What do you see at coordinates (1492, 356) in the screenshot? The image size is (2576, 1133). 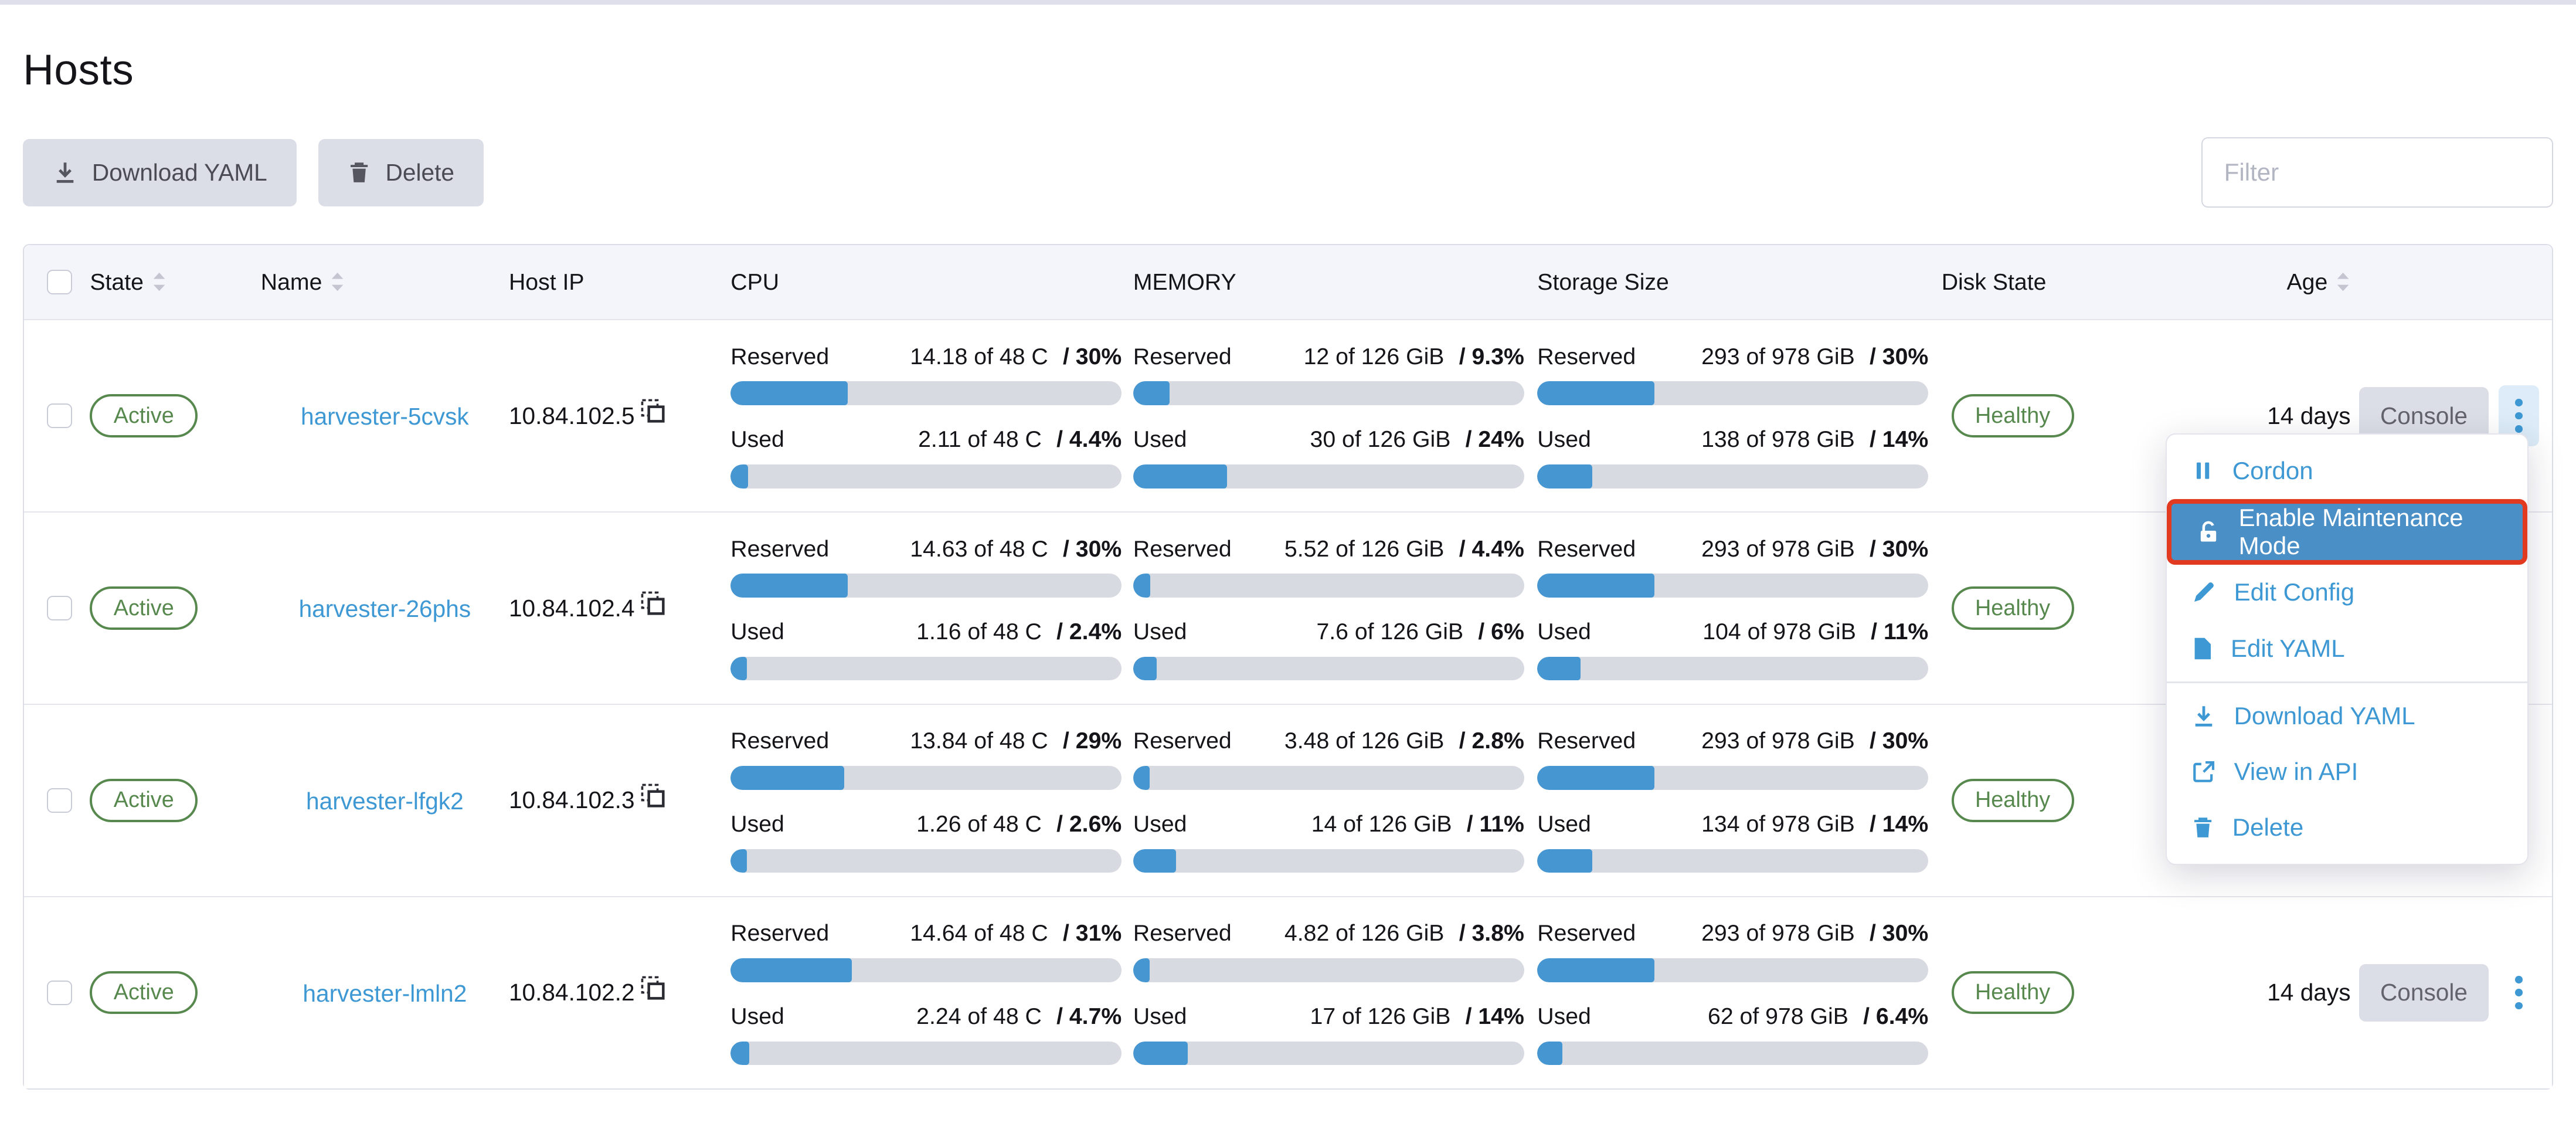 I see `memory-reserved-pct: / 9.3%` at bounding box center [1492, 356].